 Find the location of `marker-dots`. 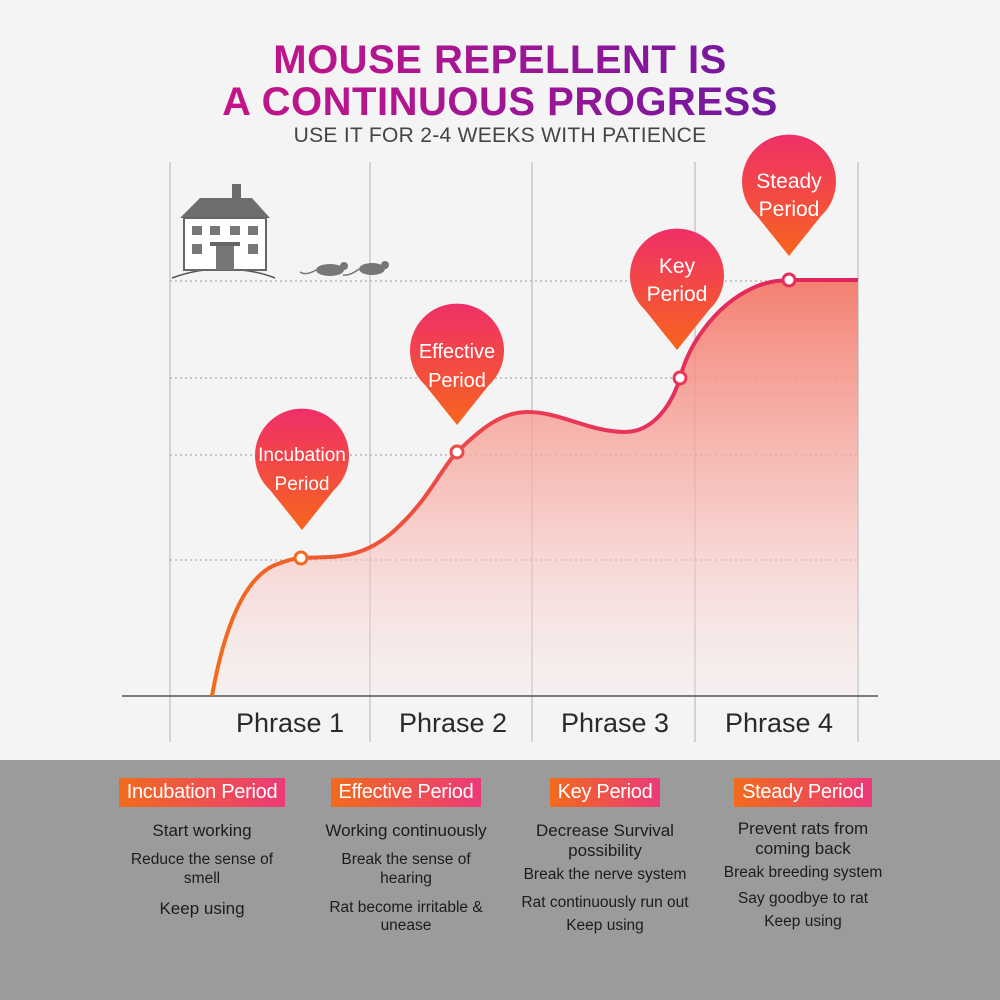

marker-dots is located at coordinates (545, 419).